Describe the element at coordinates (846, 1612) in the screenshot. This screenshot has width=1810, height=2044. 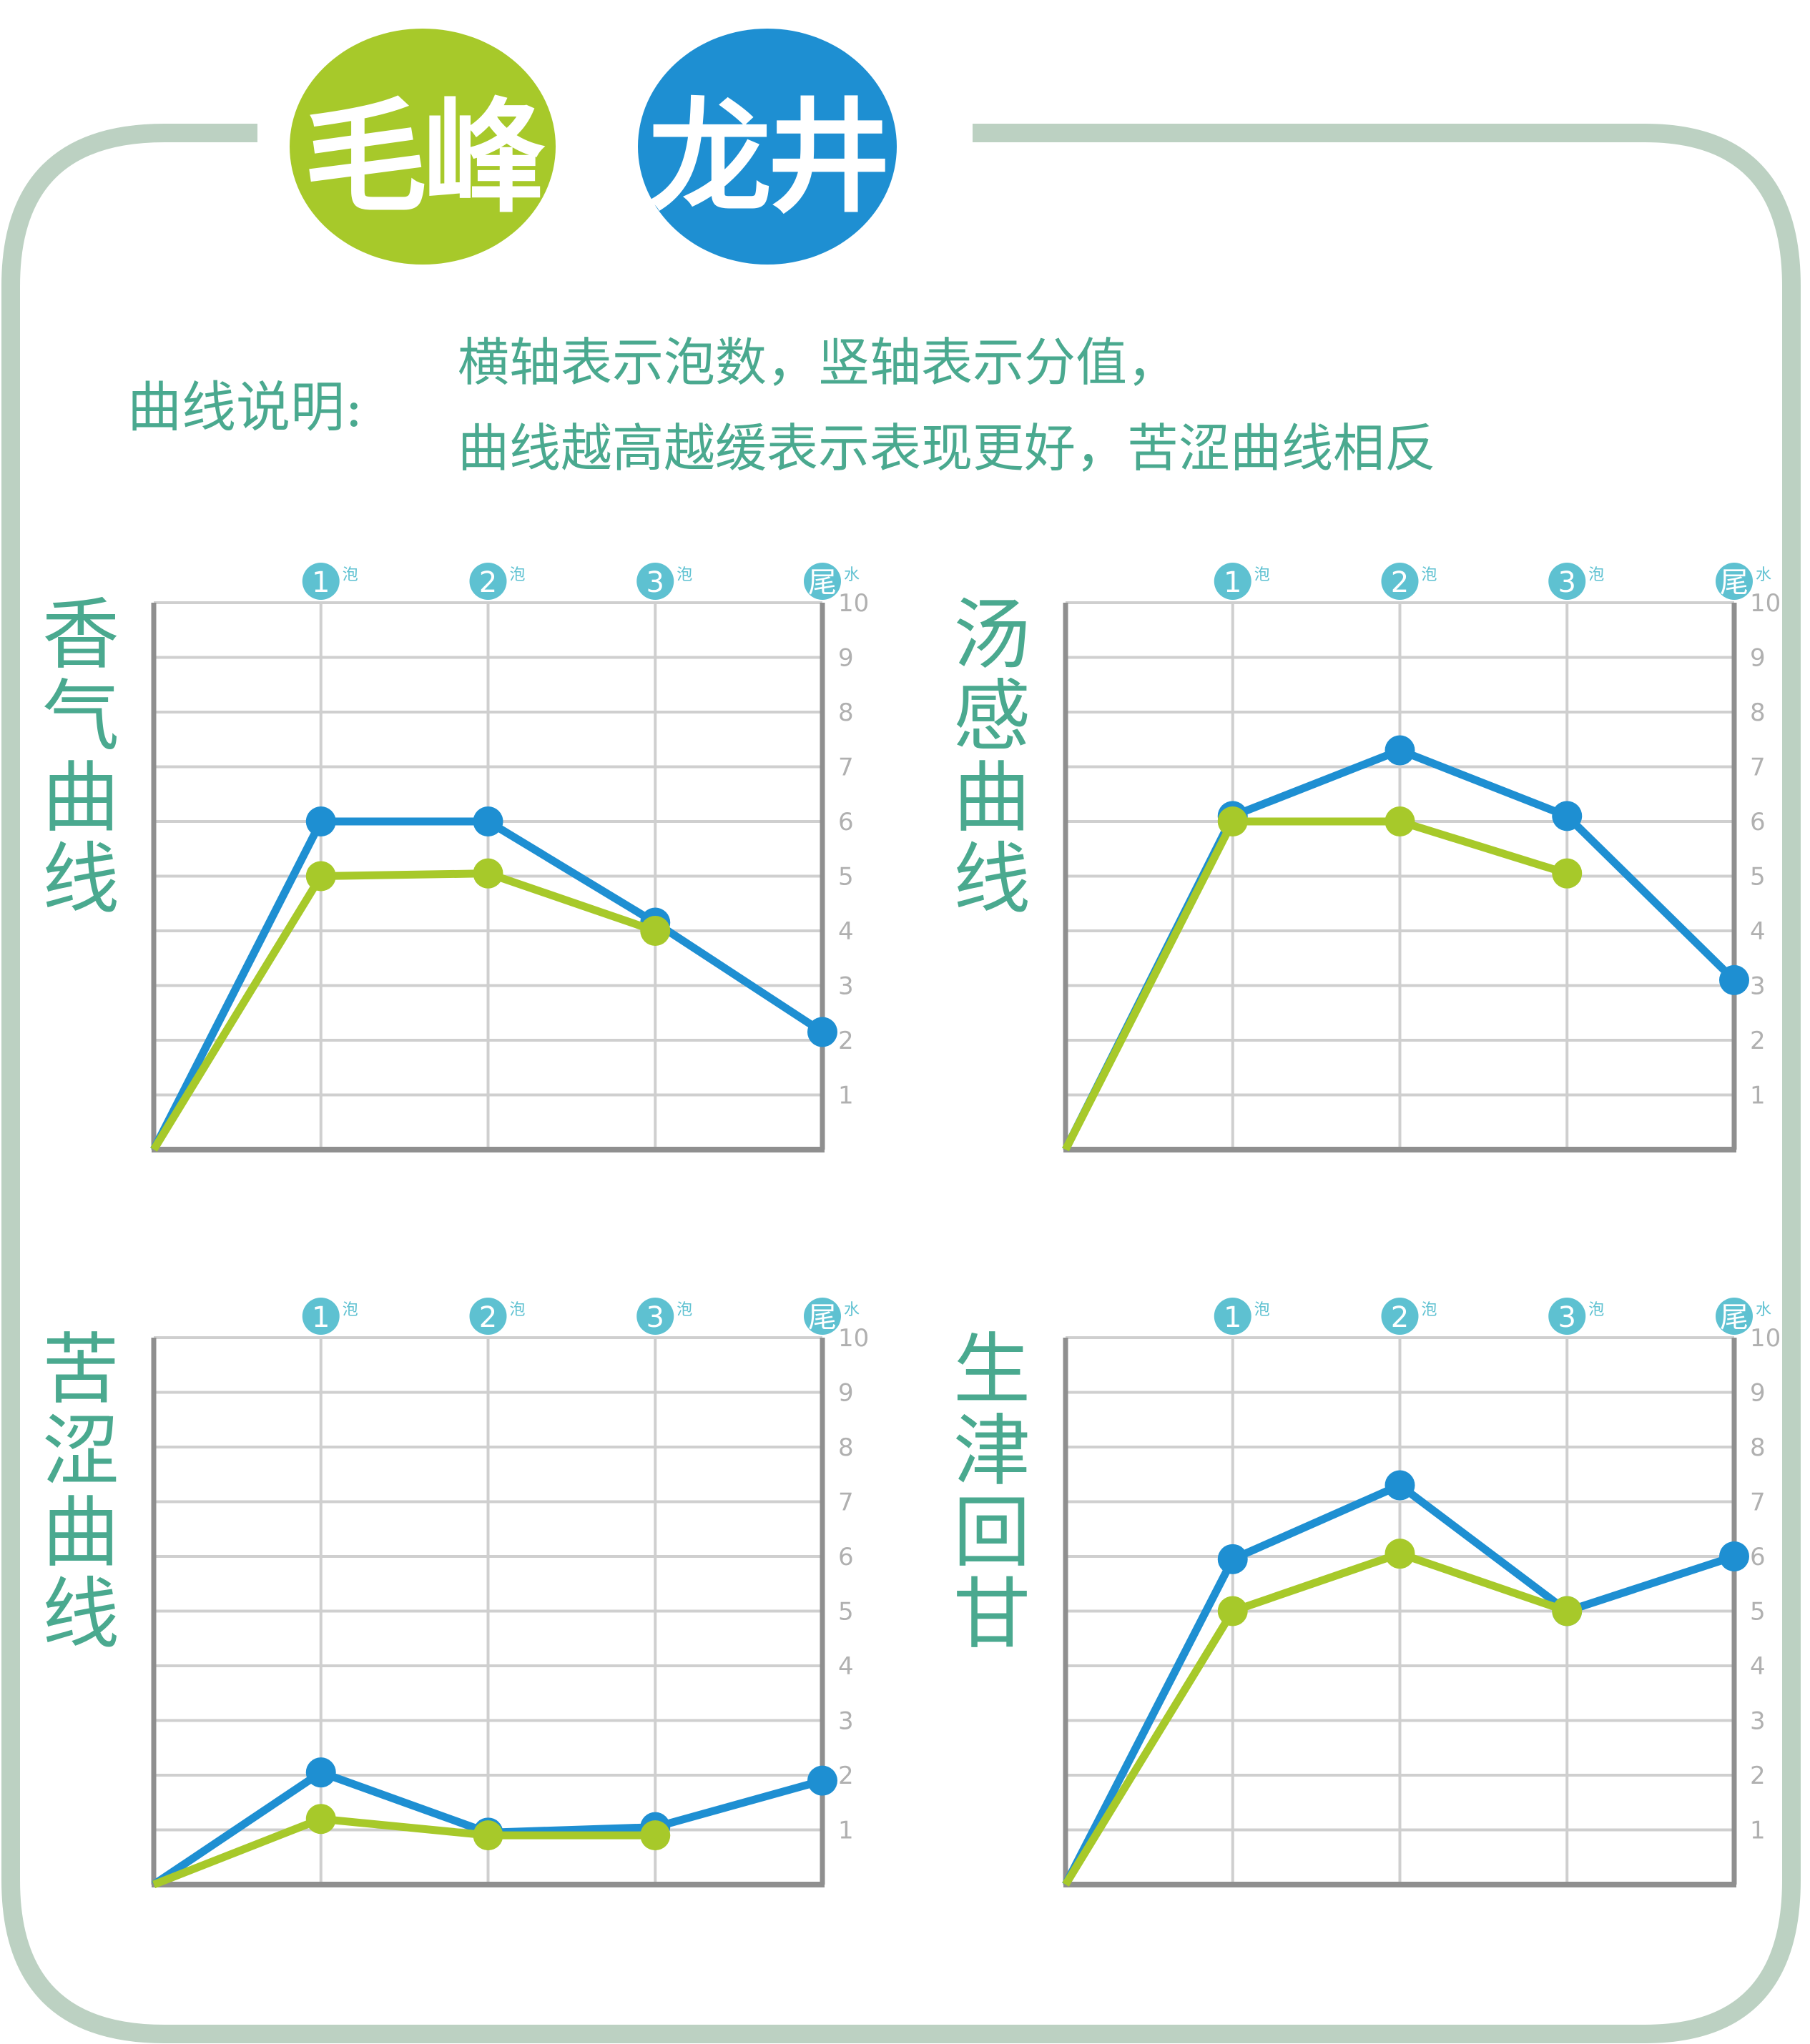
I see `y-tick-label: 5` at that location.